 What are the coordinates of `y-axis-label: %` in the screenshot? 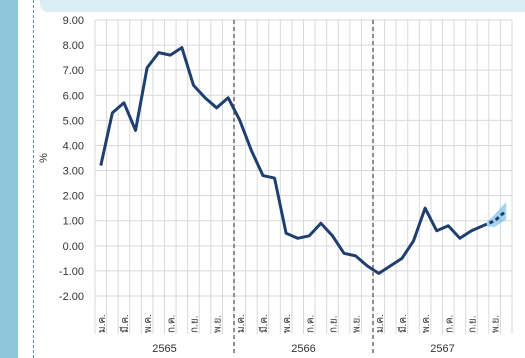 It's located at (44, 158).